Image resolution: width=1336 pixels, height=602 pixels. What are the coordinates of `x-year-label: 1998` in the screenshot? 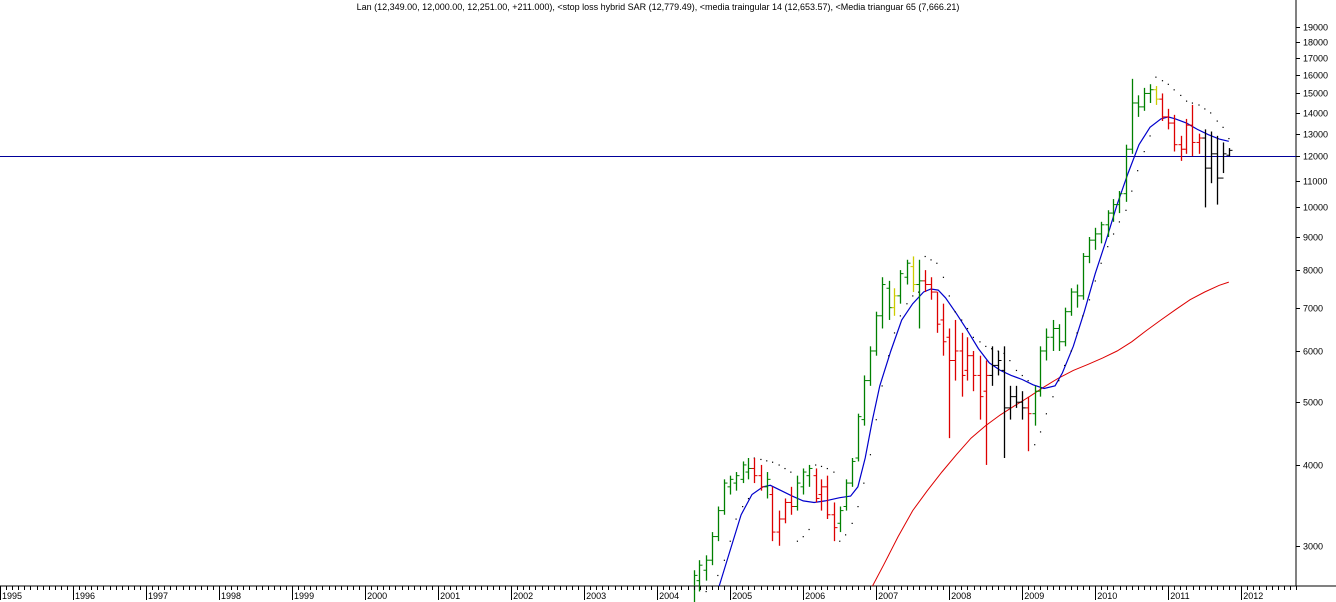 It's located at (231, 596).